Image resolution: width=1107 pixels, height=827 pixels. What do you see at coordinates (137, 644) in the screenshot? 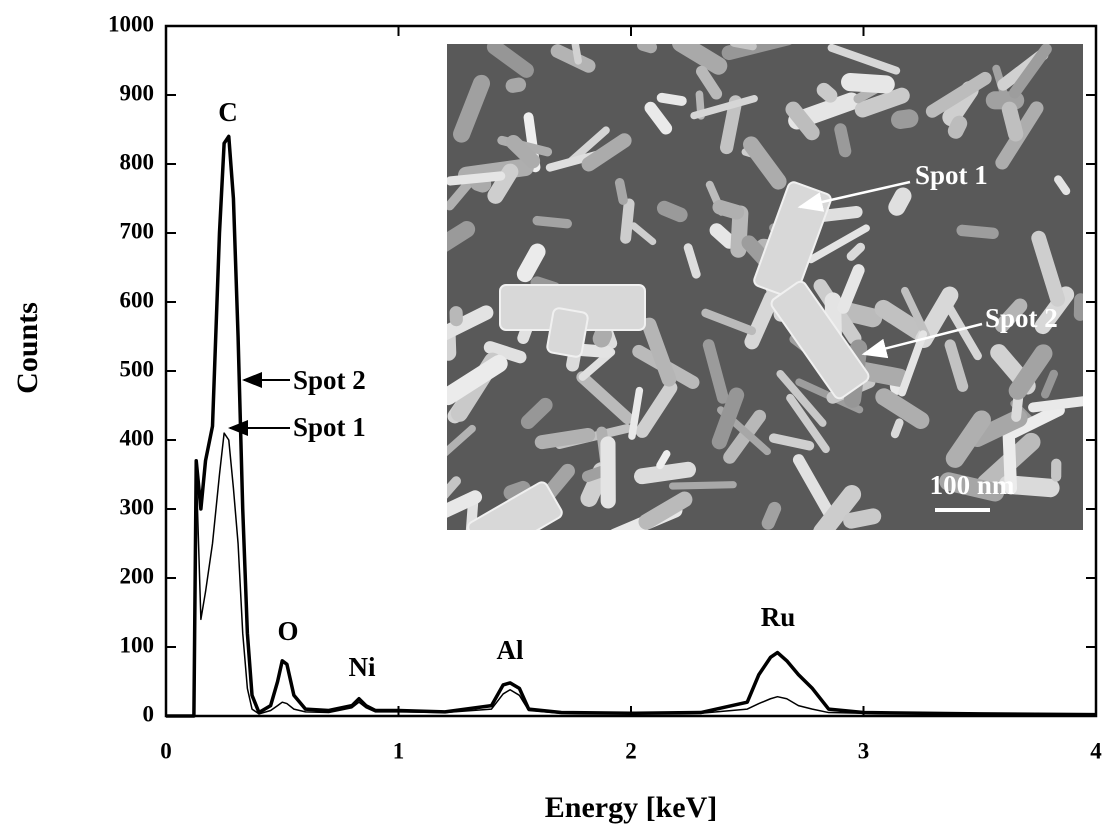
I see `y-tick-label: 100` at bounding box center [137, 644].